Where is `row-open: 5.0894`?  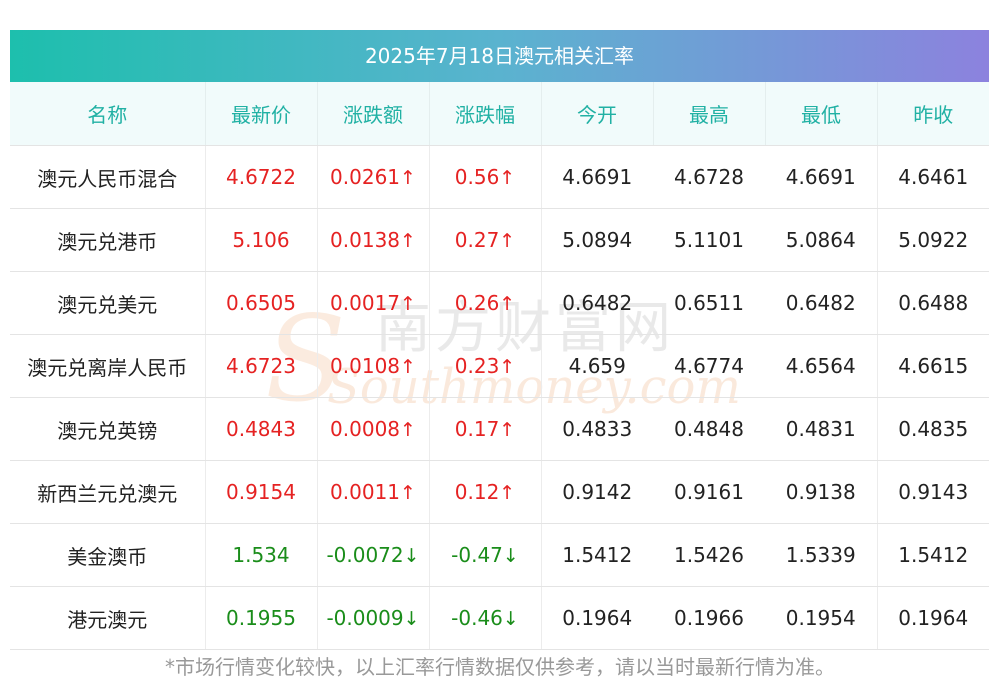 row-open: 5.0894 is located at coordinates (597, 240).